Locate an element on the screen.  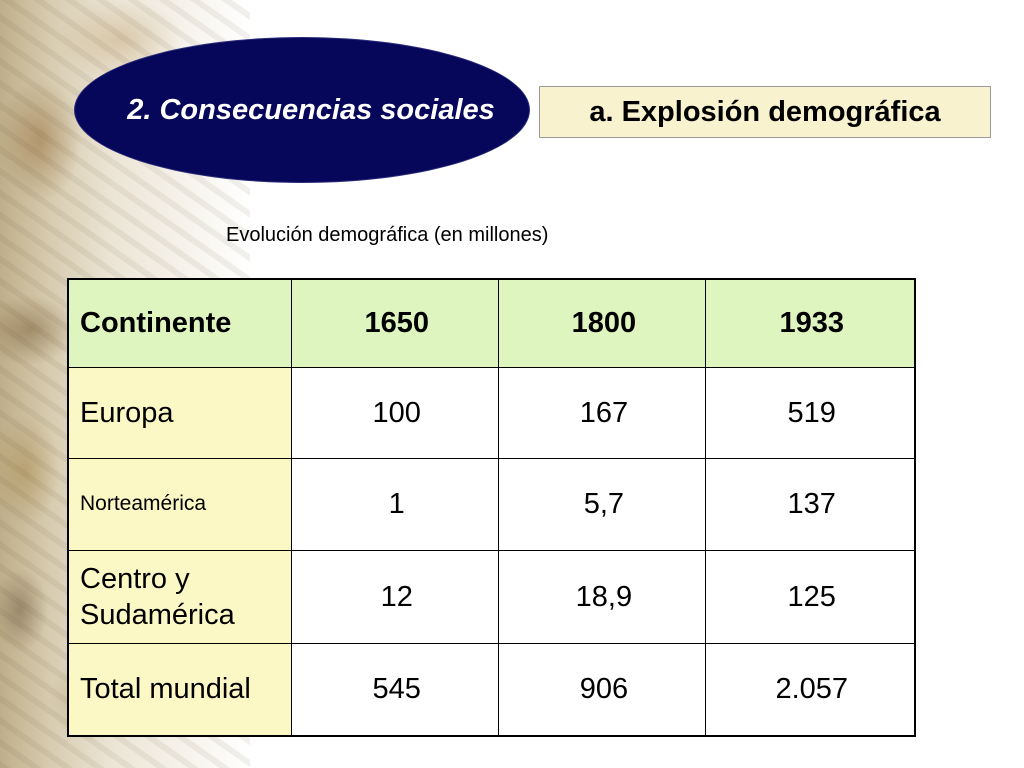
subtitle: a. Explosión demográfica is located at coordinates (765, 111).